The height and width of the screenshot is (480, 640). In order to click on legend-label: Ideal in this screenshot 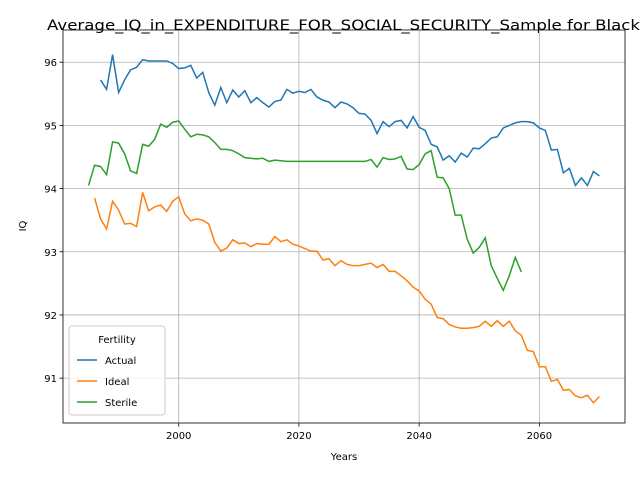, I will do `click(117, 382)`.